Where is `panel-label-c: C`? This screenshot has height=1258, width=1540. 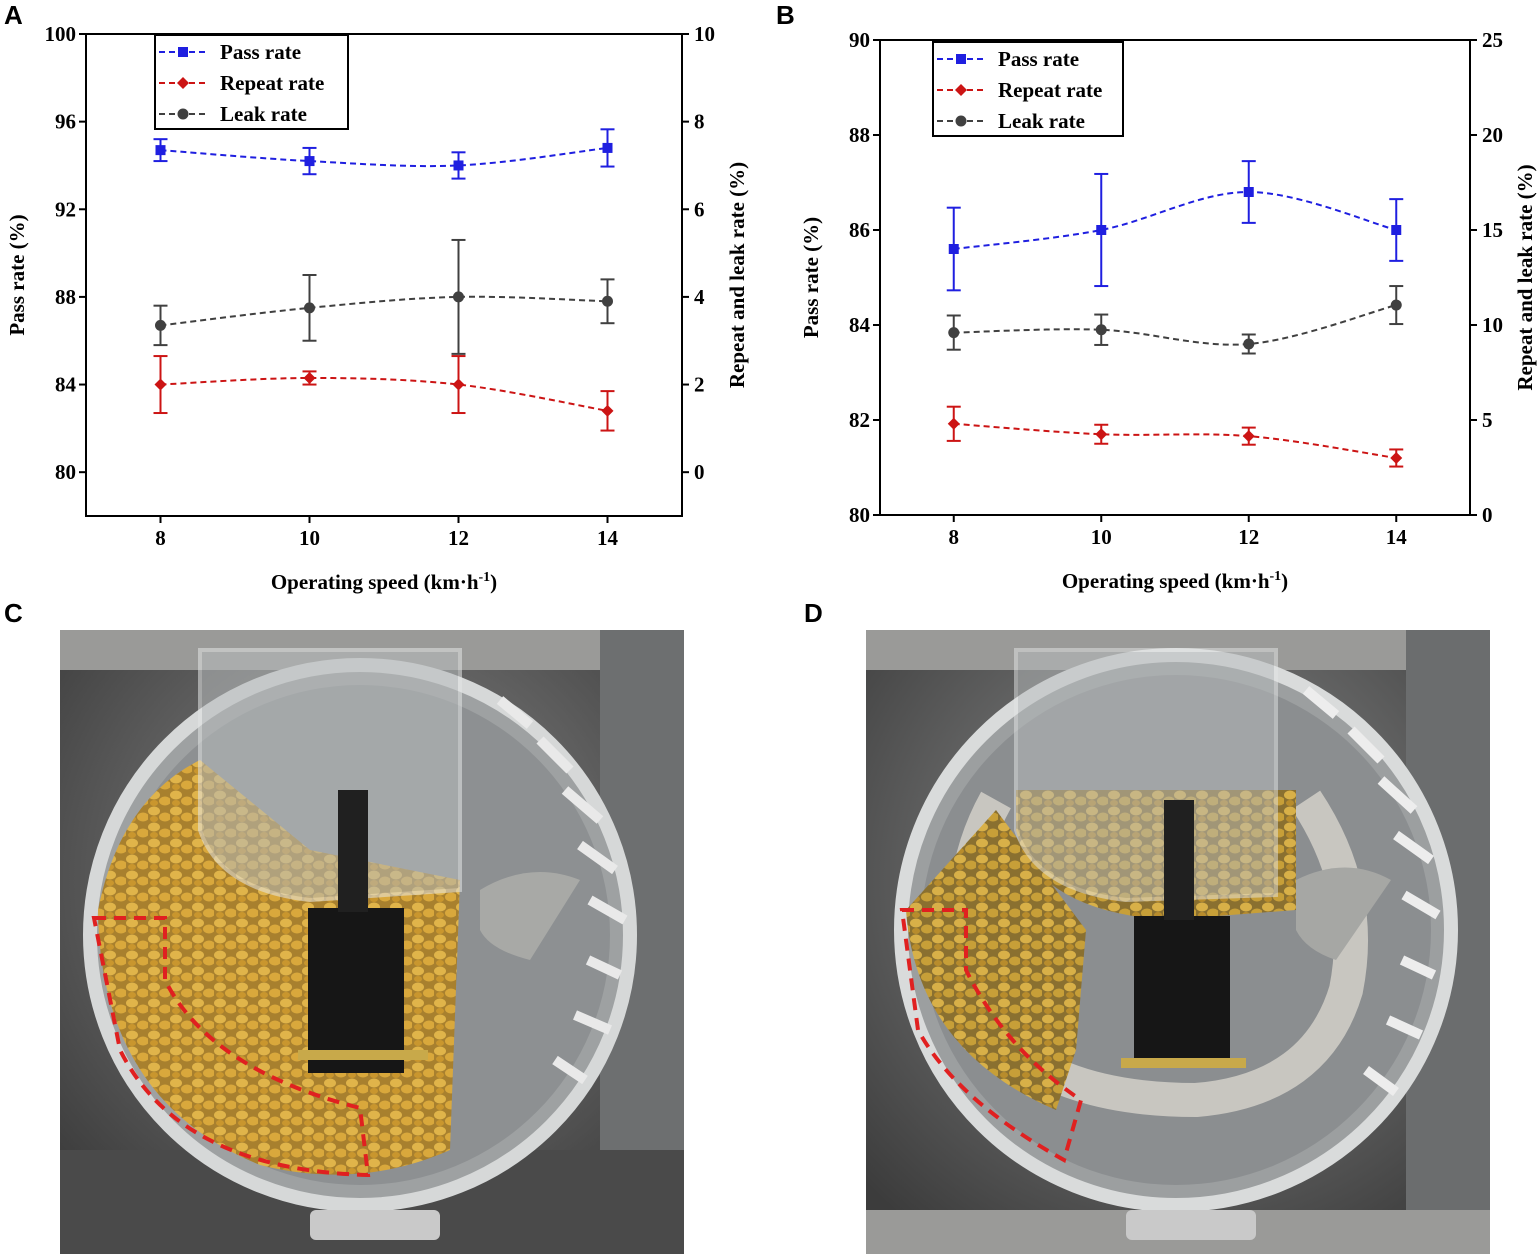
panel-label-c: C is located at coordinates (13, 613).